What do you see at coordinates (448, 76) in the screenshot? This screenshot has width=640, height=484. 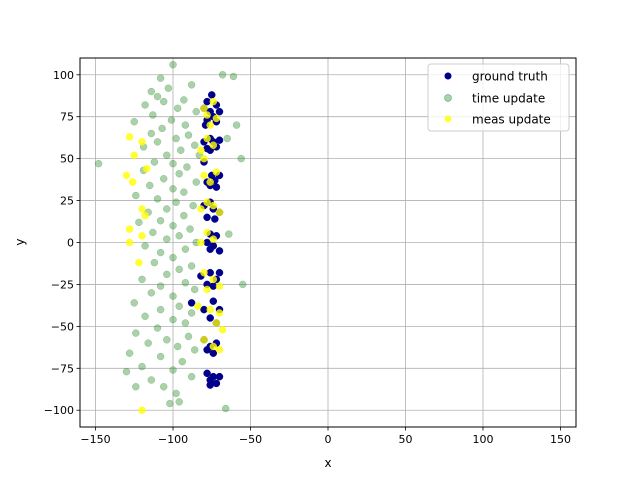 I see `legend-marker-ground-truth` at bounding box center [448, 76].